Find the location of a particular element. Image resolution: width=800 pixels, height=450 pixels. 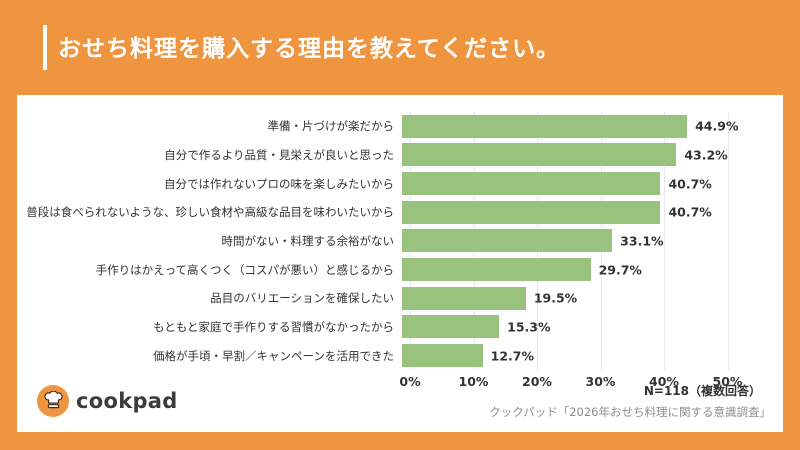

x-axis-tick: 50% is located at coordinates (727, 381).